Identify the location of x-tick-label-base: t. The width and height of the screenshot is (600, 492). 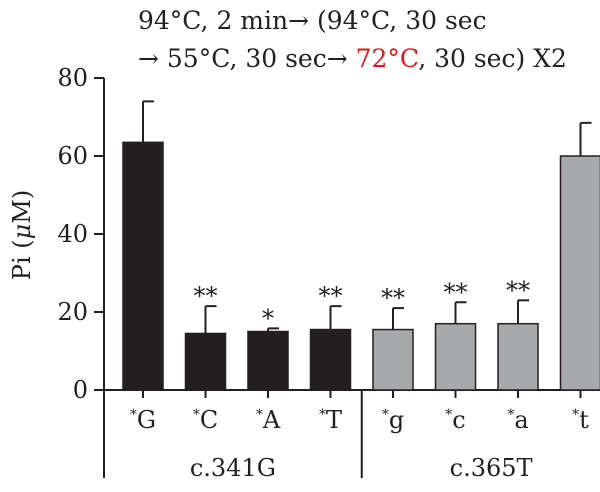
(584, 420).